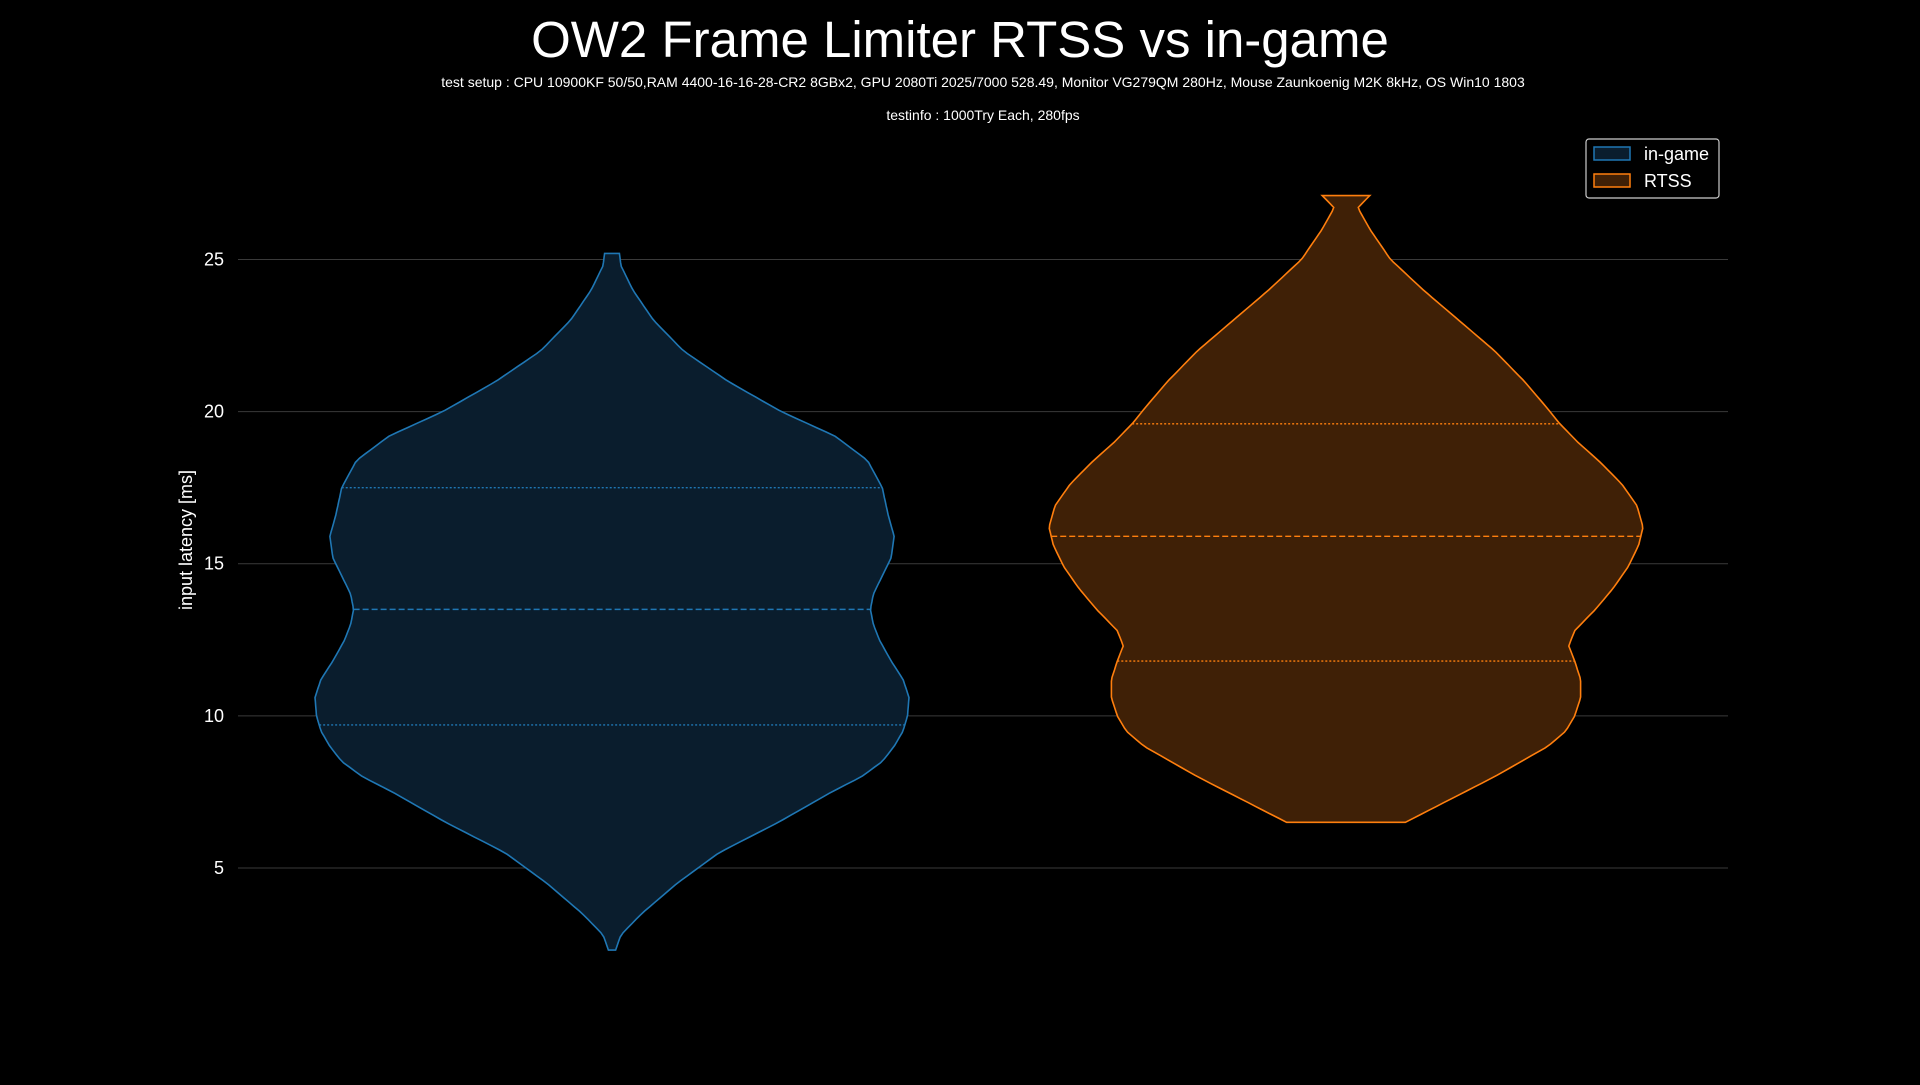 The height and width of the screenshot is (1085, 1920). Describe the element at coordinates (219, 868) in the screenshot. I see `y-tick-label-5: 5` at that location.